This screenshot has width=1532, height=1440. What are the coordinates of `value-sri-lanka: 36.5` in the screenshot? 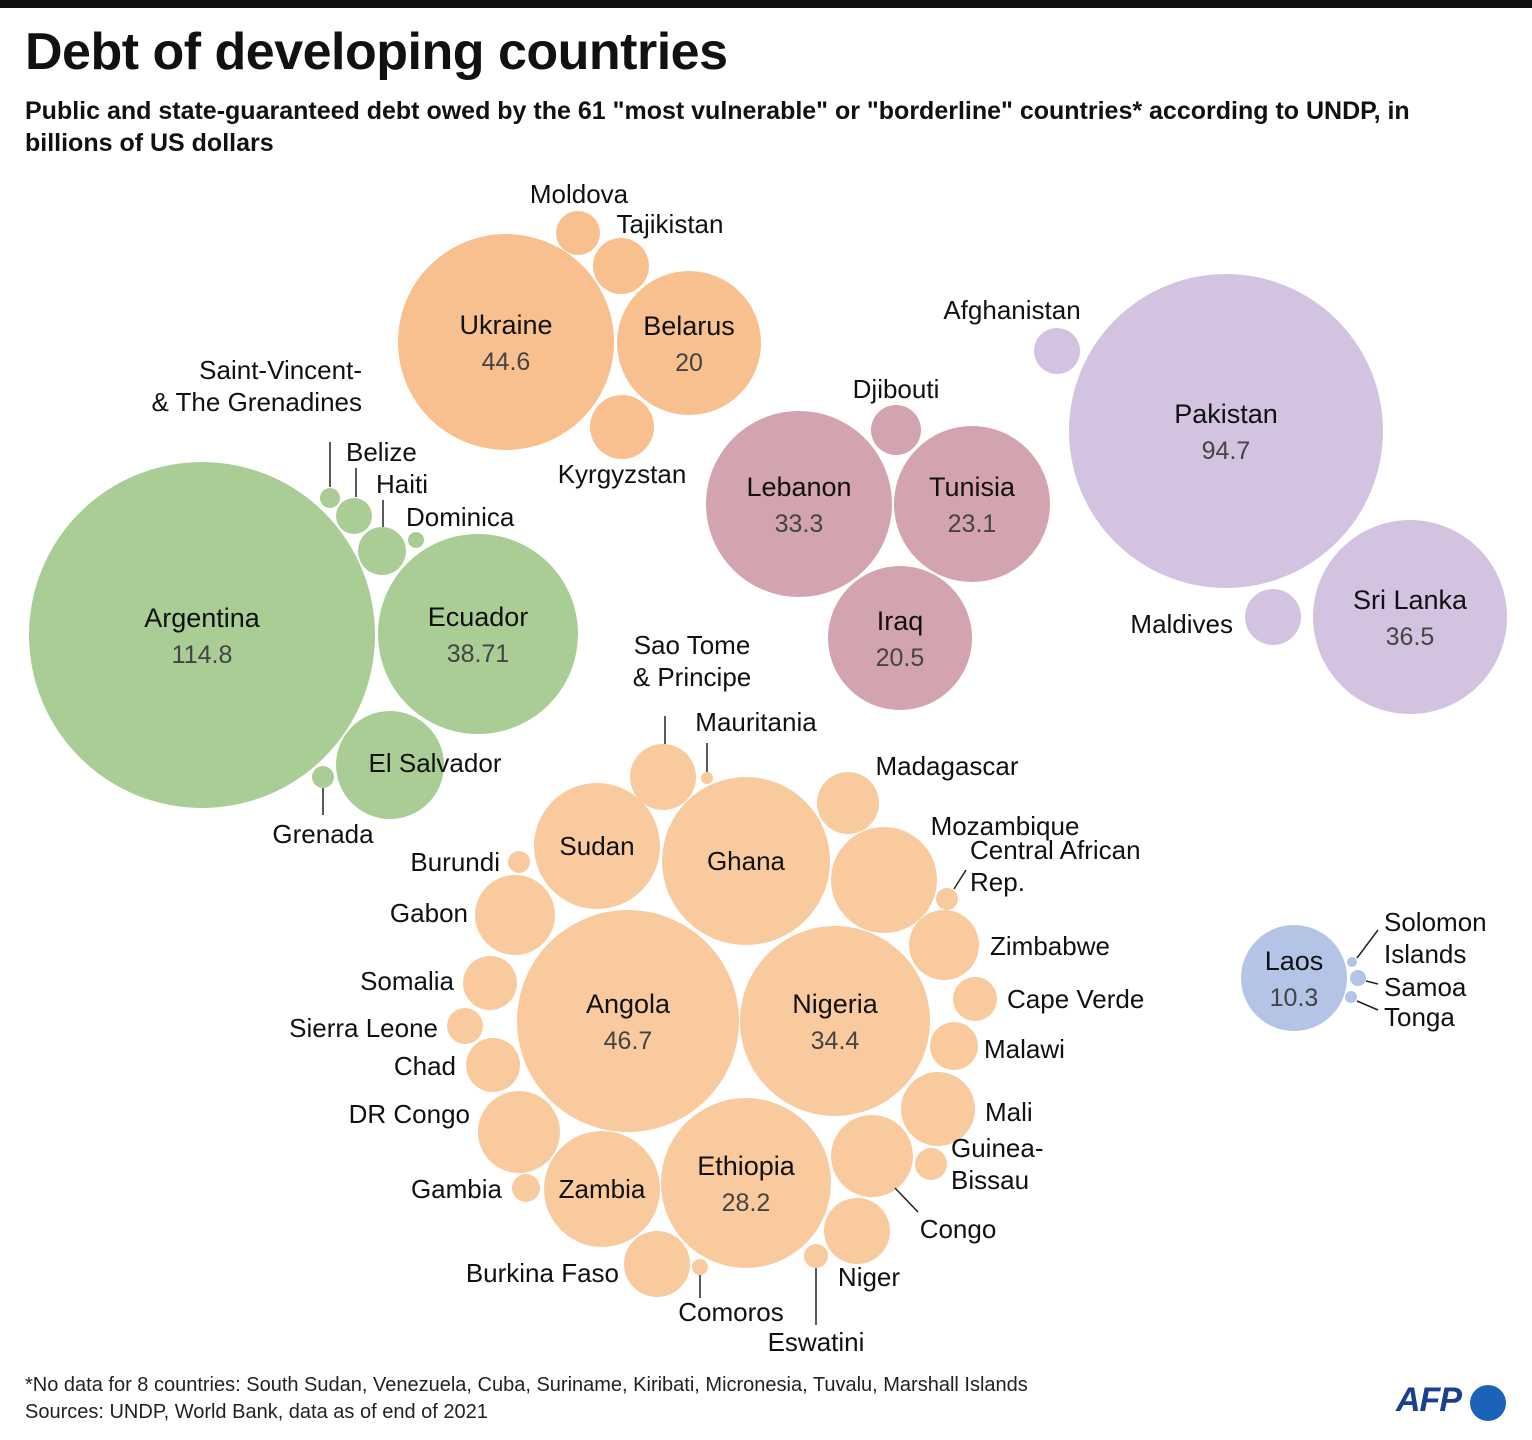 It's located at (1410, 637).